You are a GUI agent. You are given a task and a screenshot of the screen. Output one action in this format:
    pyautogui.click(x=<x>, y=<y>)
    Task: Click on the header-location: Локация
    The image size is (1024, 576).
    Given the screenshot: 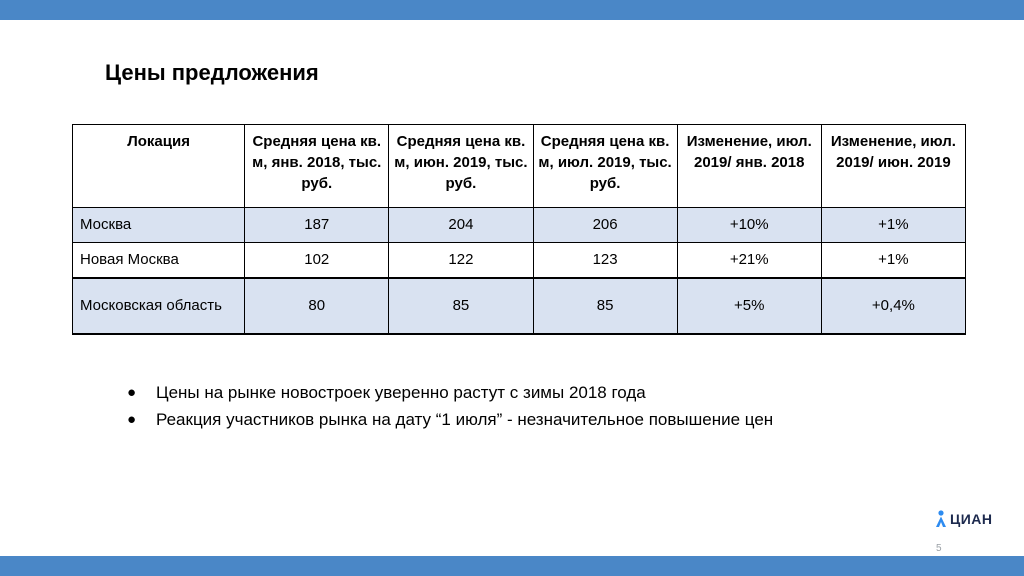 What is the action you would take?
    pyautogui.click(x=158, y=166)
    